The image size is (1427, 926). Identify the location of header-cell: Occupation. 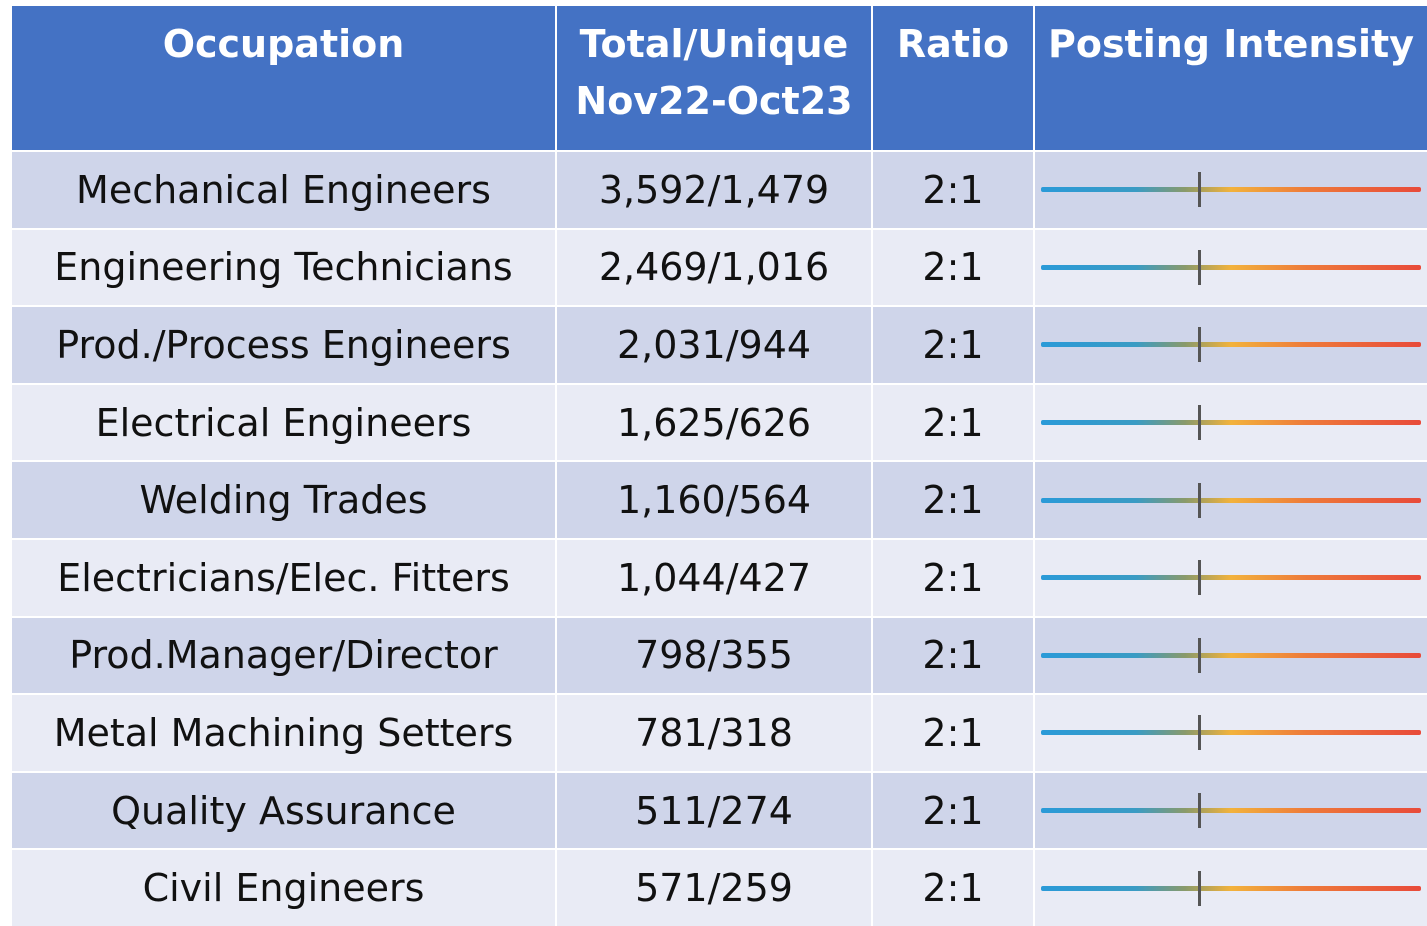
(283, 78).